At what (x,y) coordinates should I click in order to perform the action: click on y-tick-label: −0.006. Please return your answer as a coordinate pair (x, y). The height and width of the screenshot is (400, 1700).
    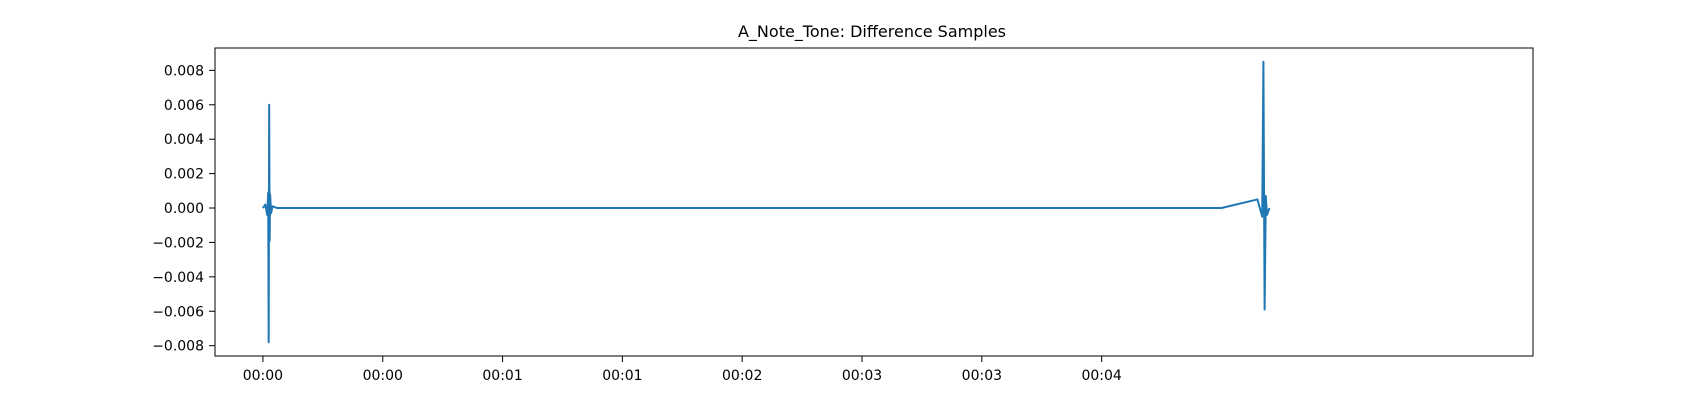
    Looking at the image, I should click on (178, 312).